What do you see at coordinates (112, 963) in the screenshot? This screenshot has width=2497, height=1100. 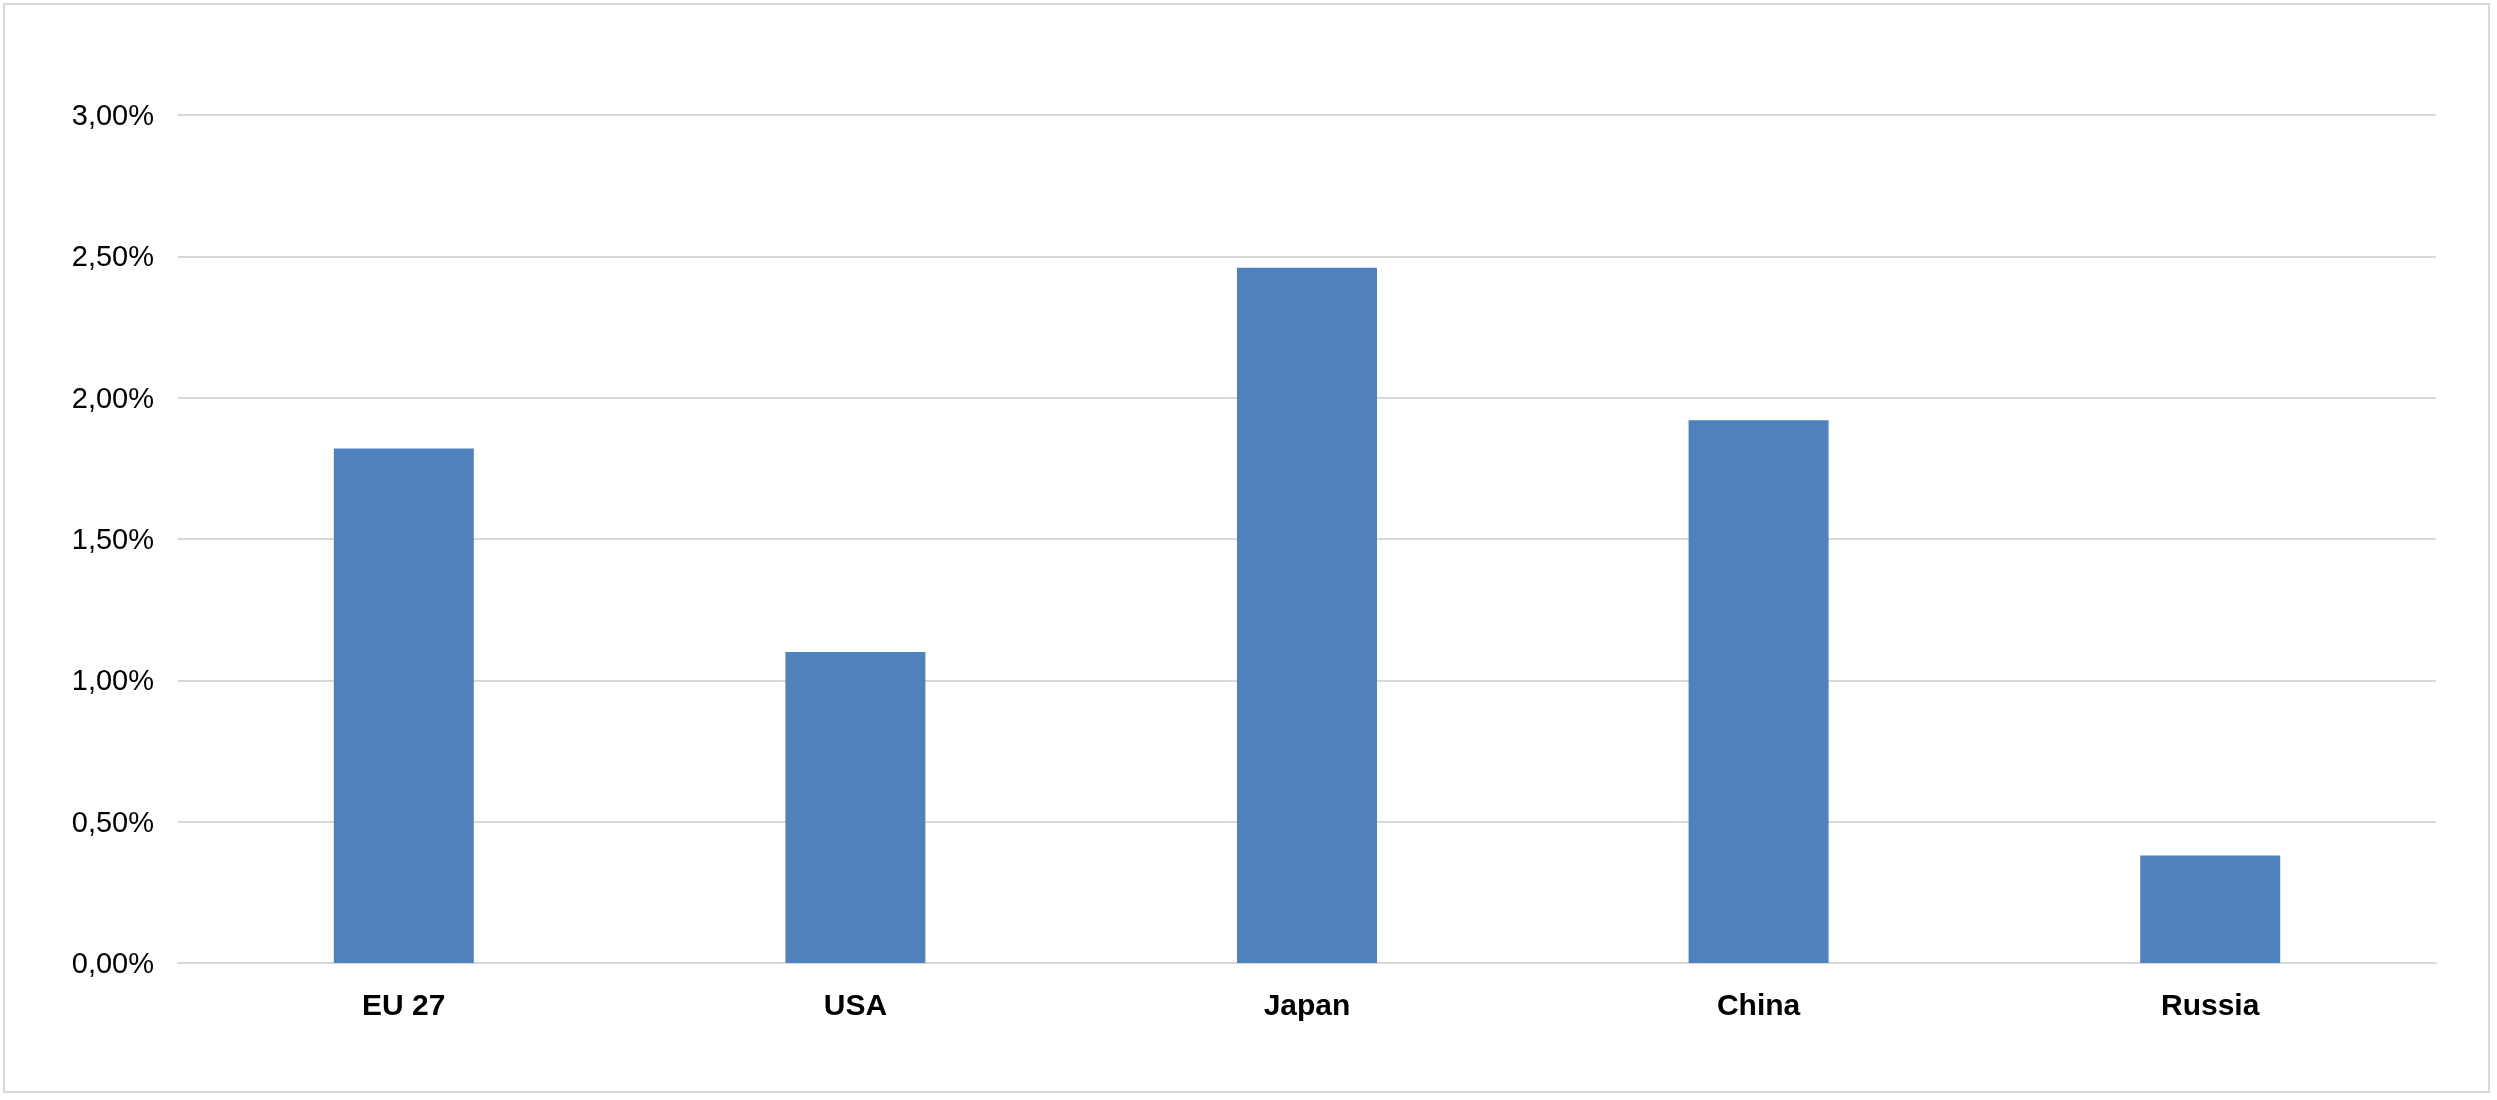 I see `y-tick-label: 0,00%` at bounding box center [112, 963].